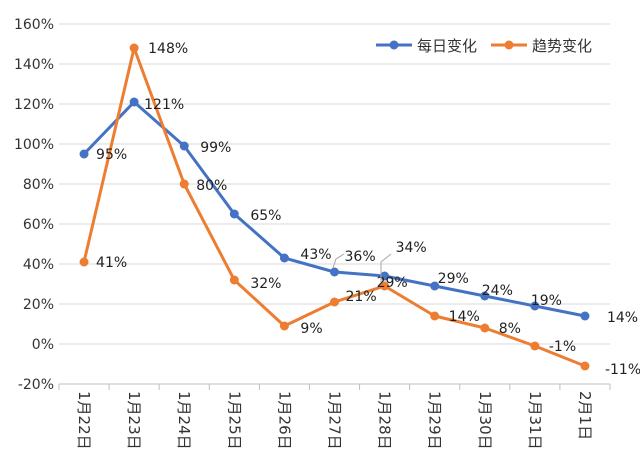 This screenshot has width=640, height=466. I want to click on data-label: 121%, so click(164, 105).